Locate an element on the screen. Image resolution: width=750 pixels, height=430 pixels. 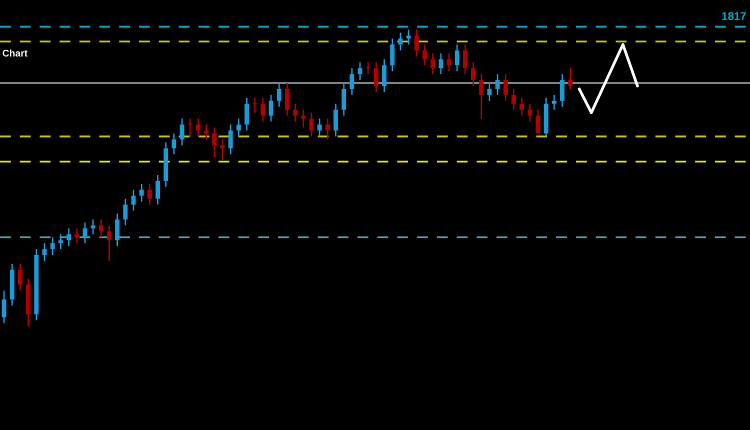
text: 1817 is located at coordinates (734, 16).